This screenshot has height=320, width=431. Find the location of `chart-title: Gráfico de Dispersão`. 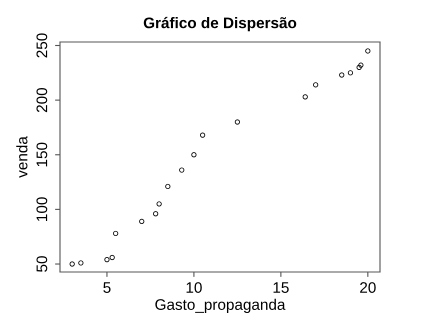

chart-title: Gráfico de Dispersão is located at coordinates (220, 24).